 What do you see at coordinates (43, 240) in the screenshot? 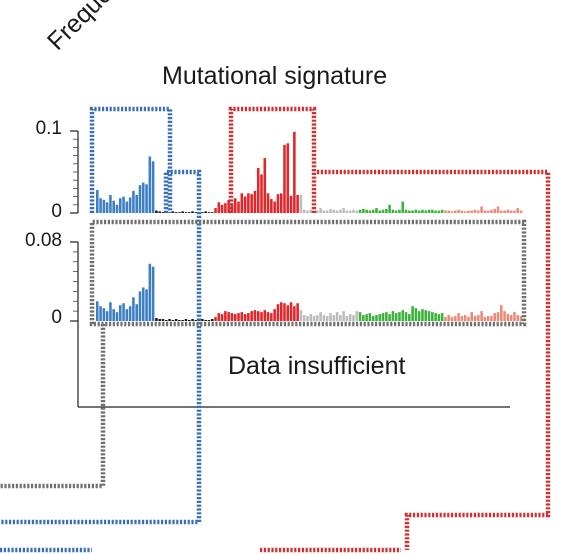
I see `bottom-ytick-max: 0.08` at bounding box center [43, 240].